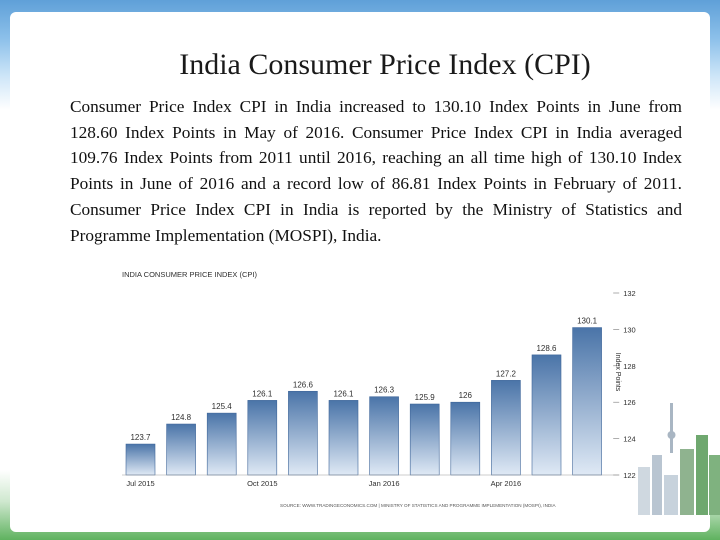 The width and height of the screenshot is (720, 540). I want to click on y-tick-label: 132, so click(629, 293).